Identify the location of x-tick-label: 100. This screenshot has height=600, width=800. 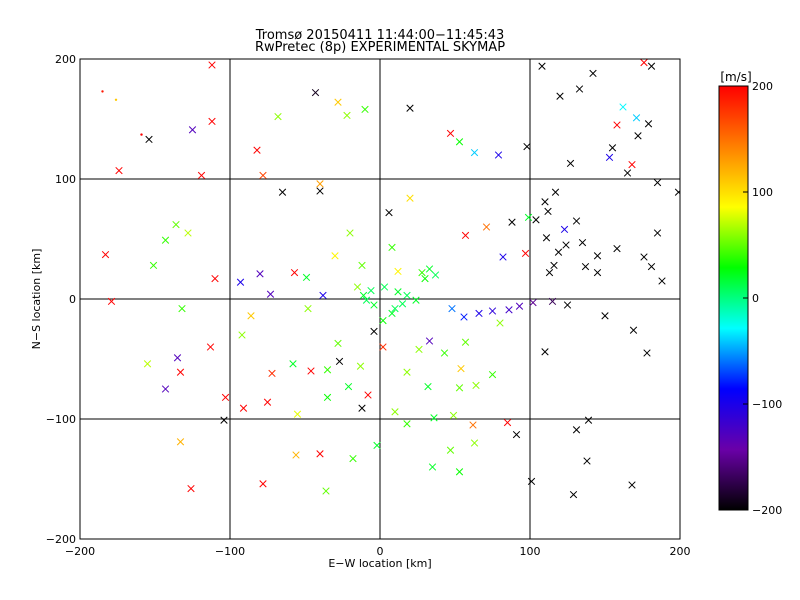
(530, 551).